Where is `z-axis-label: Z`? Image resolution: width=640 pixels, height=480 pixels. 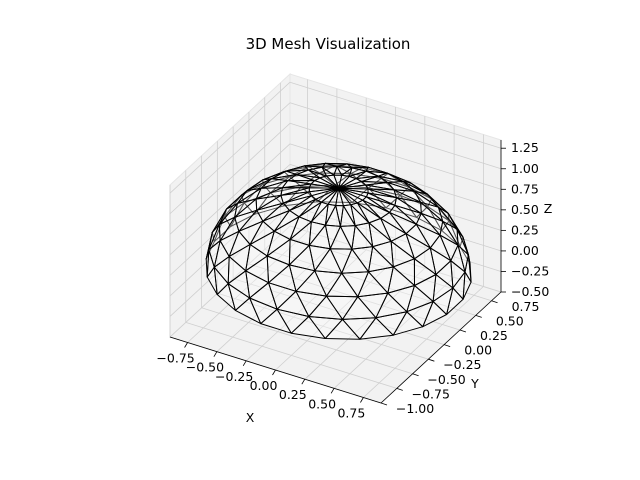 z-axis-label: Z is located at coordinates (548, 208).